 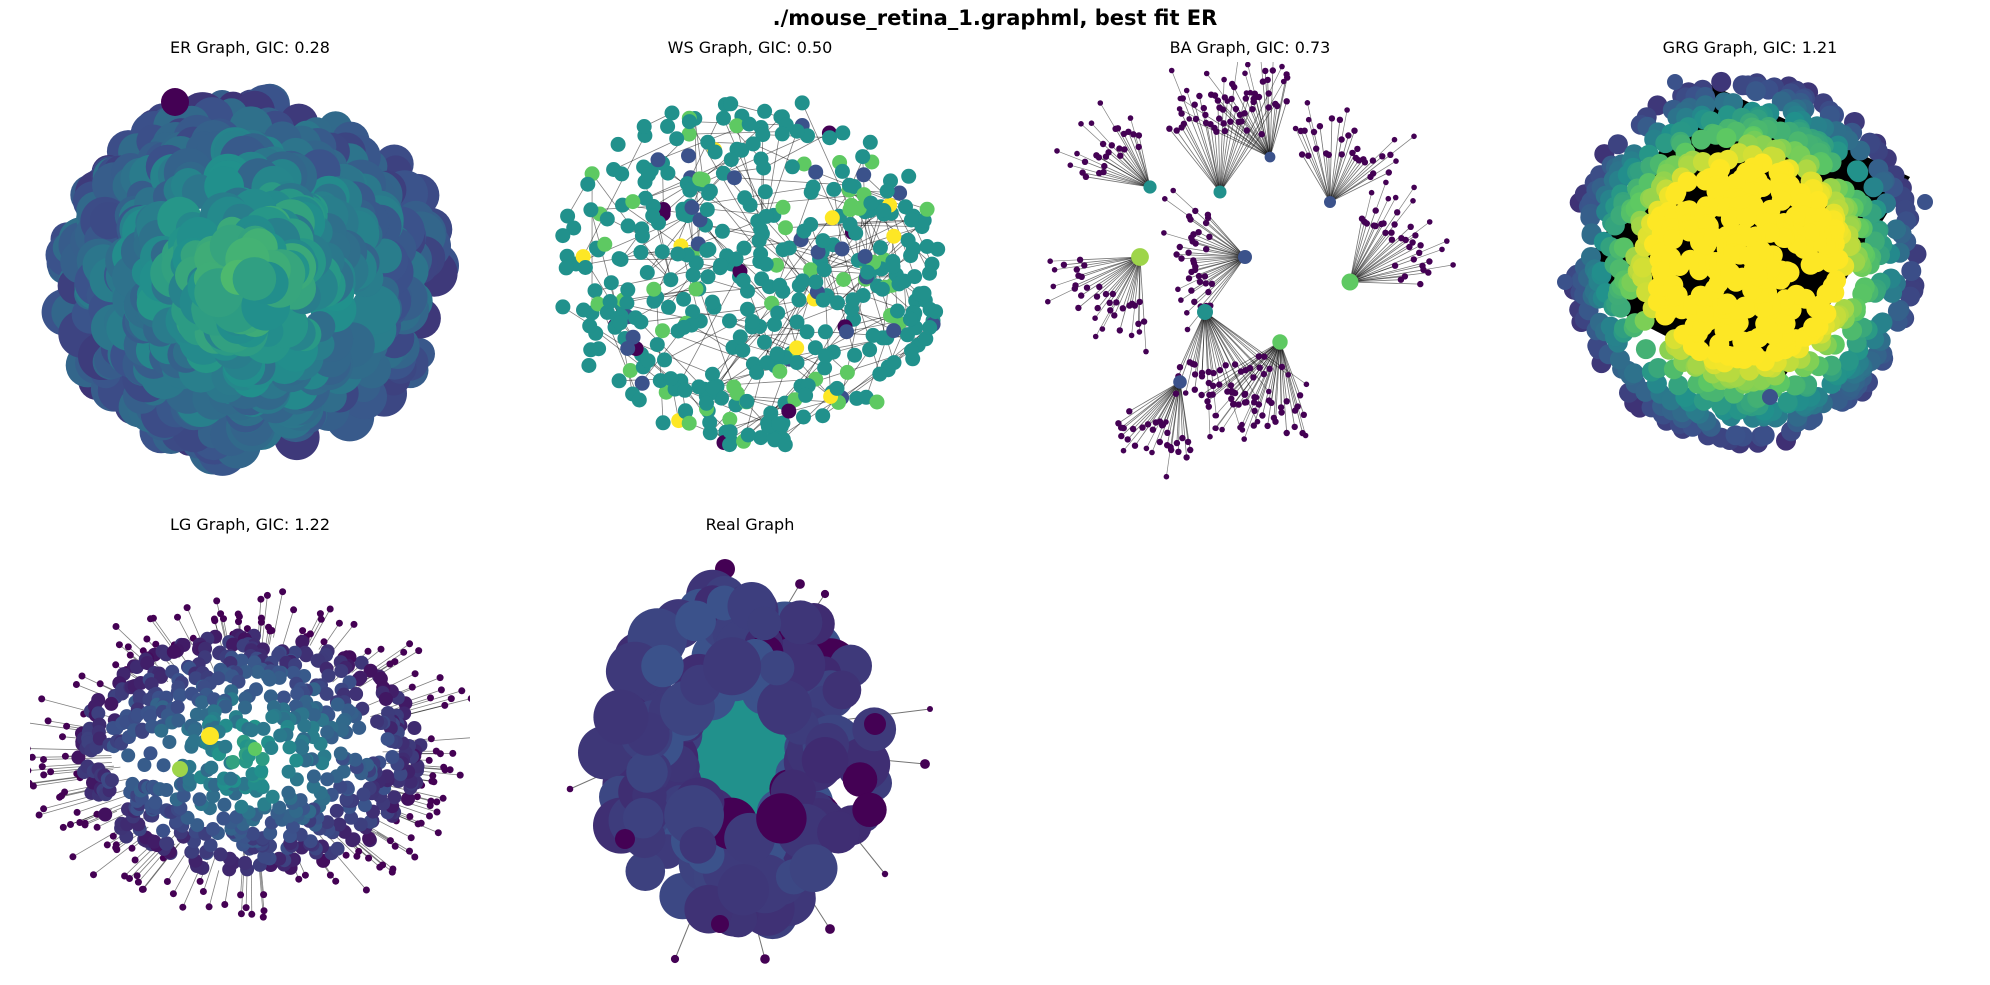 I want to click on ba-graph-network, so click(x=1250, y=271).